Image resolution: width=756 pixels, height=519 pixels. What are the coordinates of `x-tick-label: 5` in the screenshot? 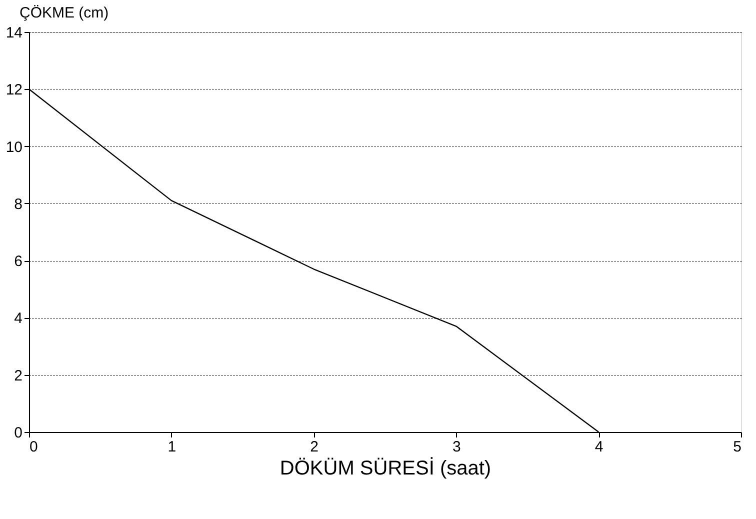 It's located at (737, 447).